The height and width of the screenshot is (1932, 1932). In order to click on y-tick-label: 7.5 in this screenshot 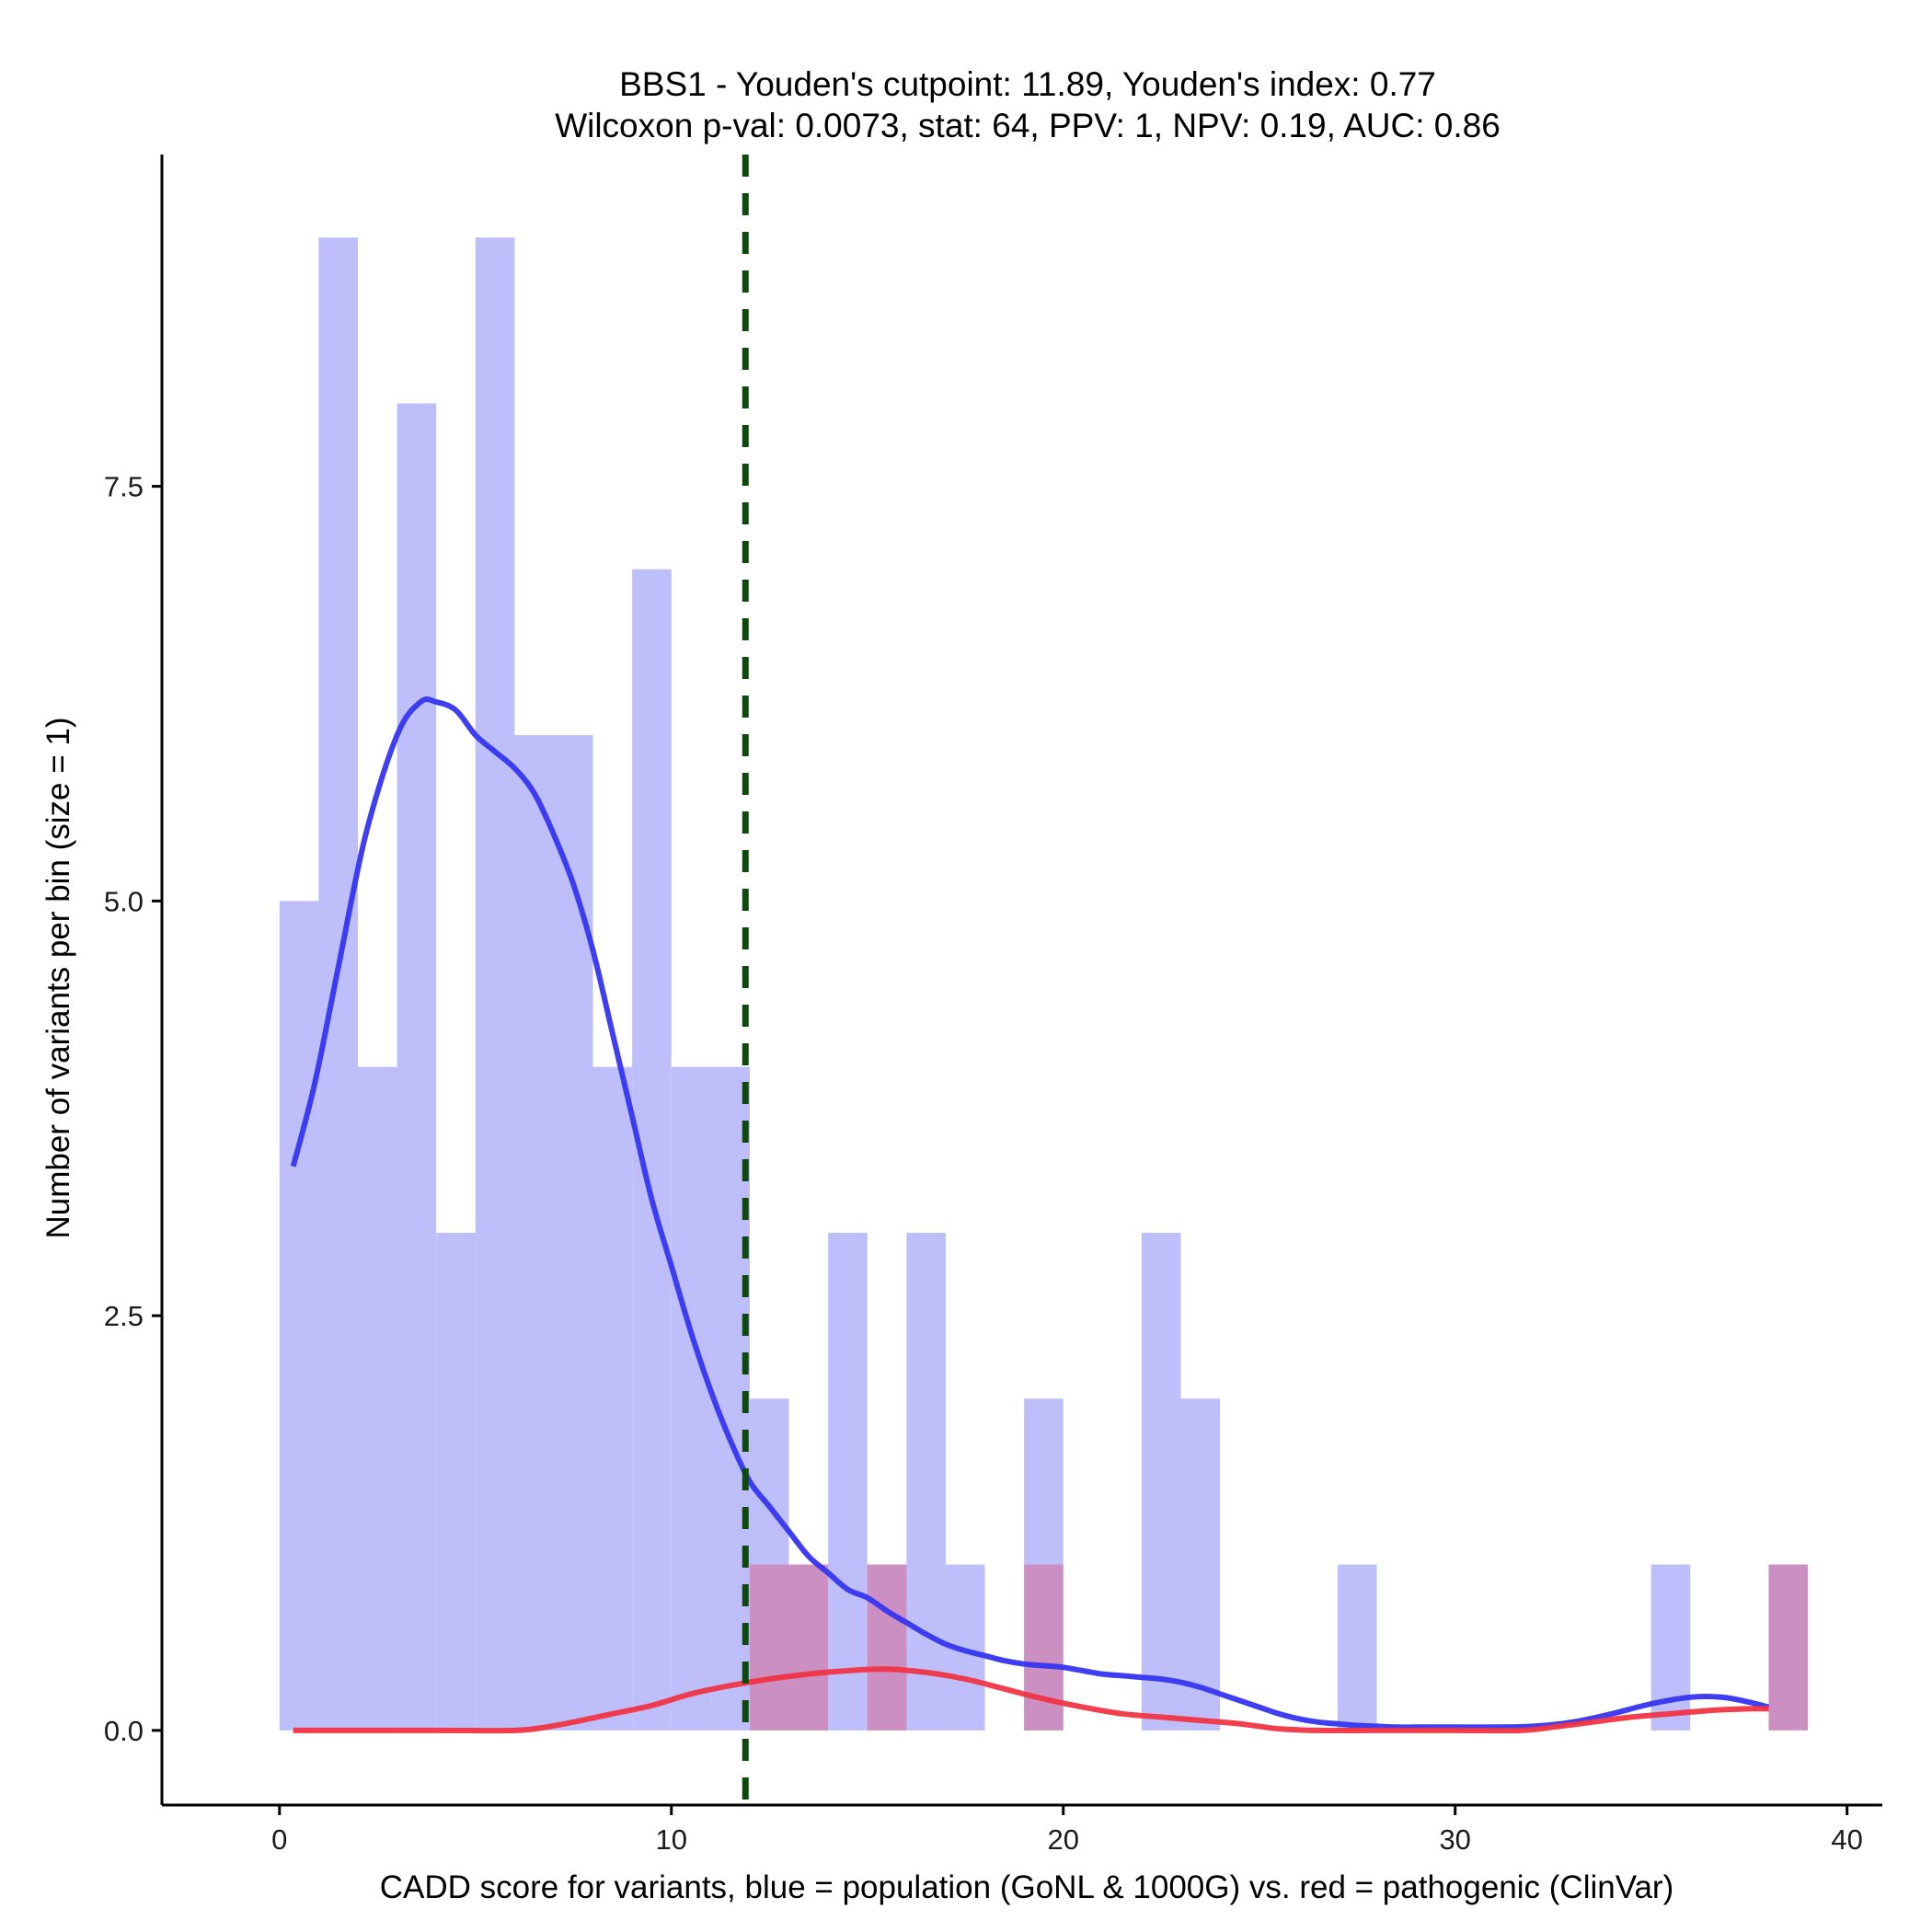, I will do `click(124, 487)`.